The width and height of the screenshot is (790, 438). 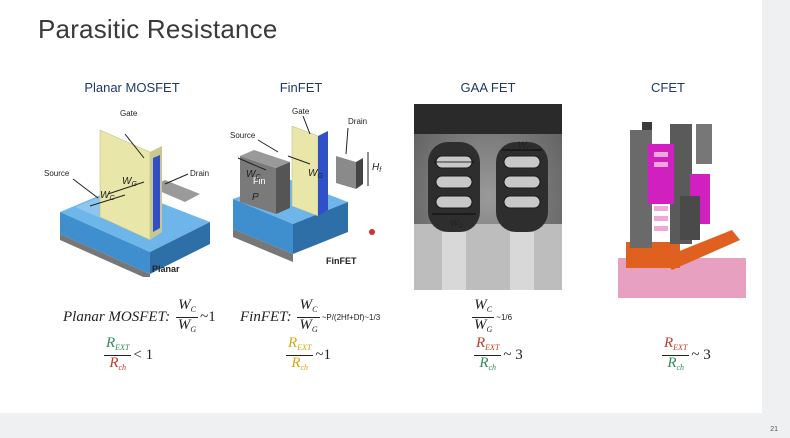 I want to click on planar-ratio: REXT Rch < 1, so click(x=127, y=355).